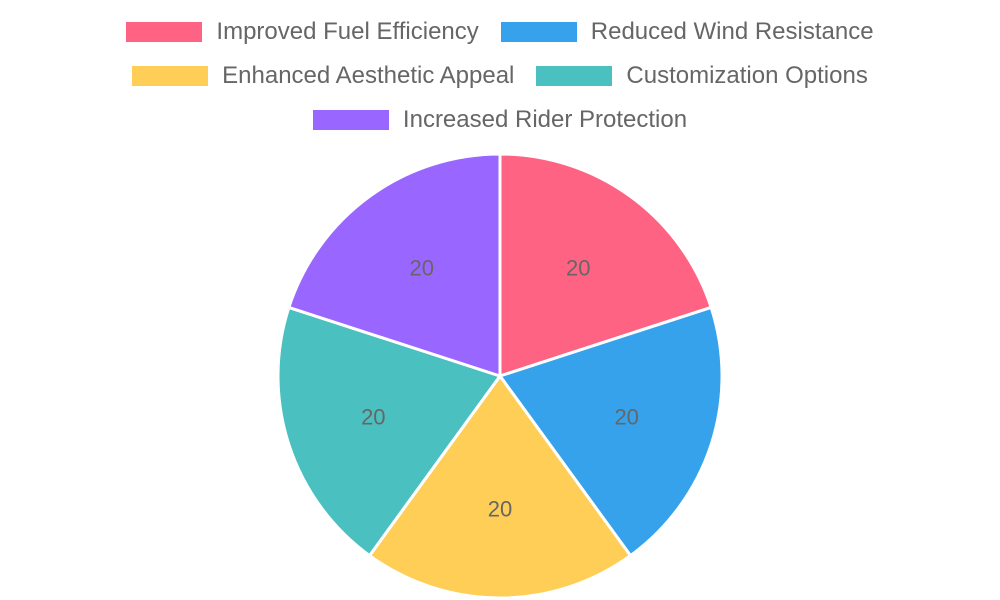  Describe the element at coordinates (578, 268) in the screenshot. I see `data-label-improved-fuel-efficiency: 20` at that location.